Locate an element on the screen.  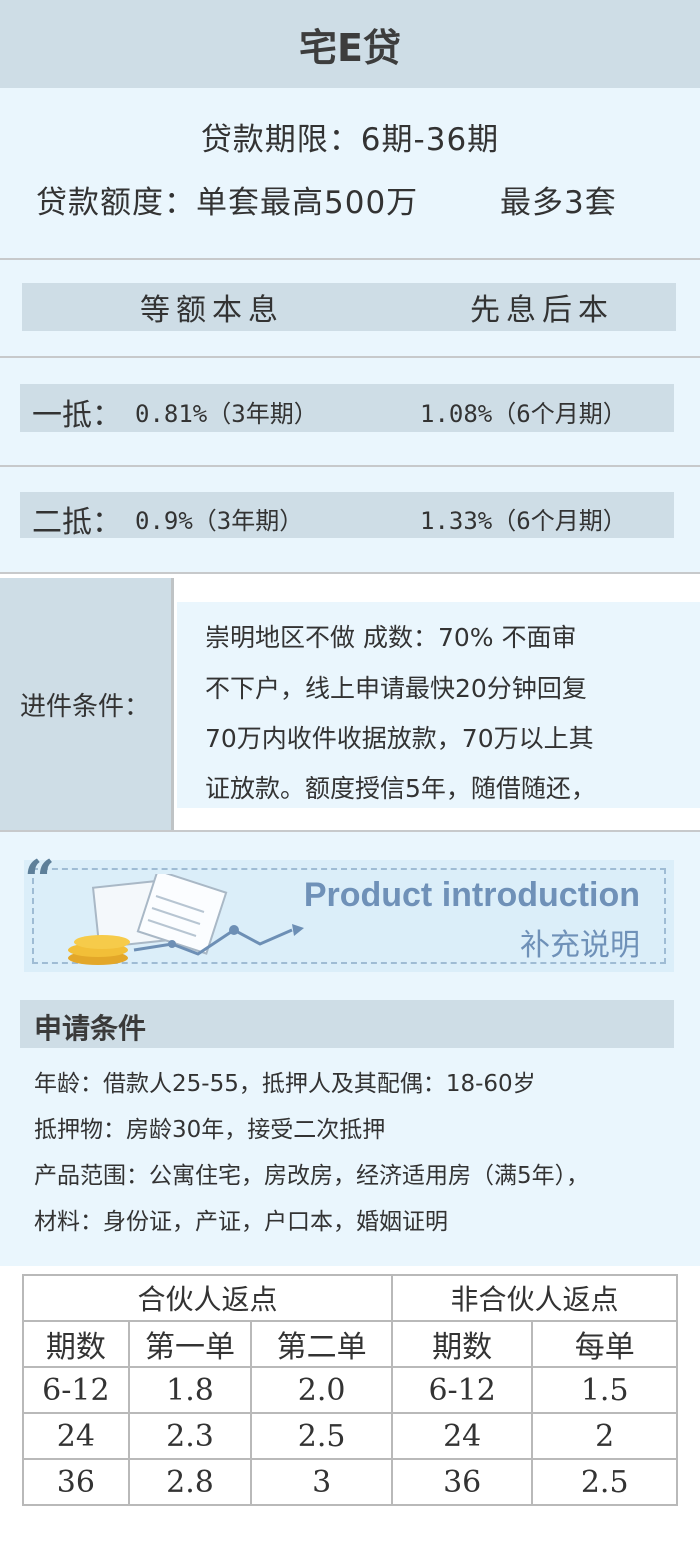
rate-interest-first: 1.08%（6个月期） is located at coordinates (523, 414).